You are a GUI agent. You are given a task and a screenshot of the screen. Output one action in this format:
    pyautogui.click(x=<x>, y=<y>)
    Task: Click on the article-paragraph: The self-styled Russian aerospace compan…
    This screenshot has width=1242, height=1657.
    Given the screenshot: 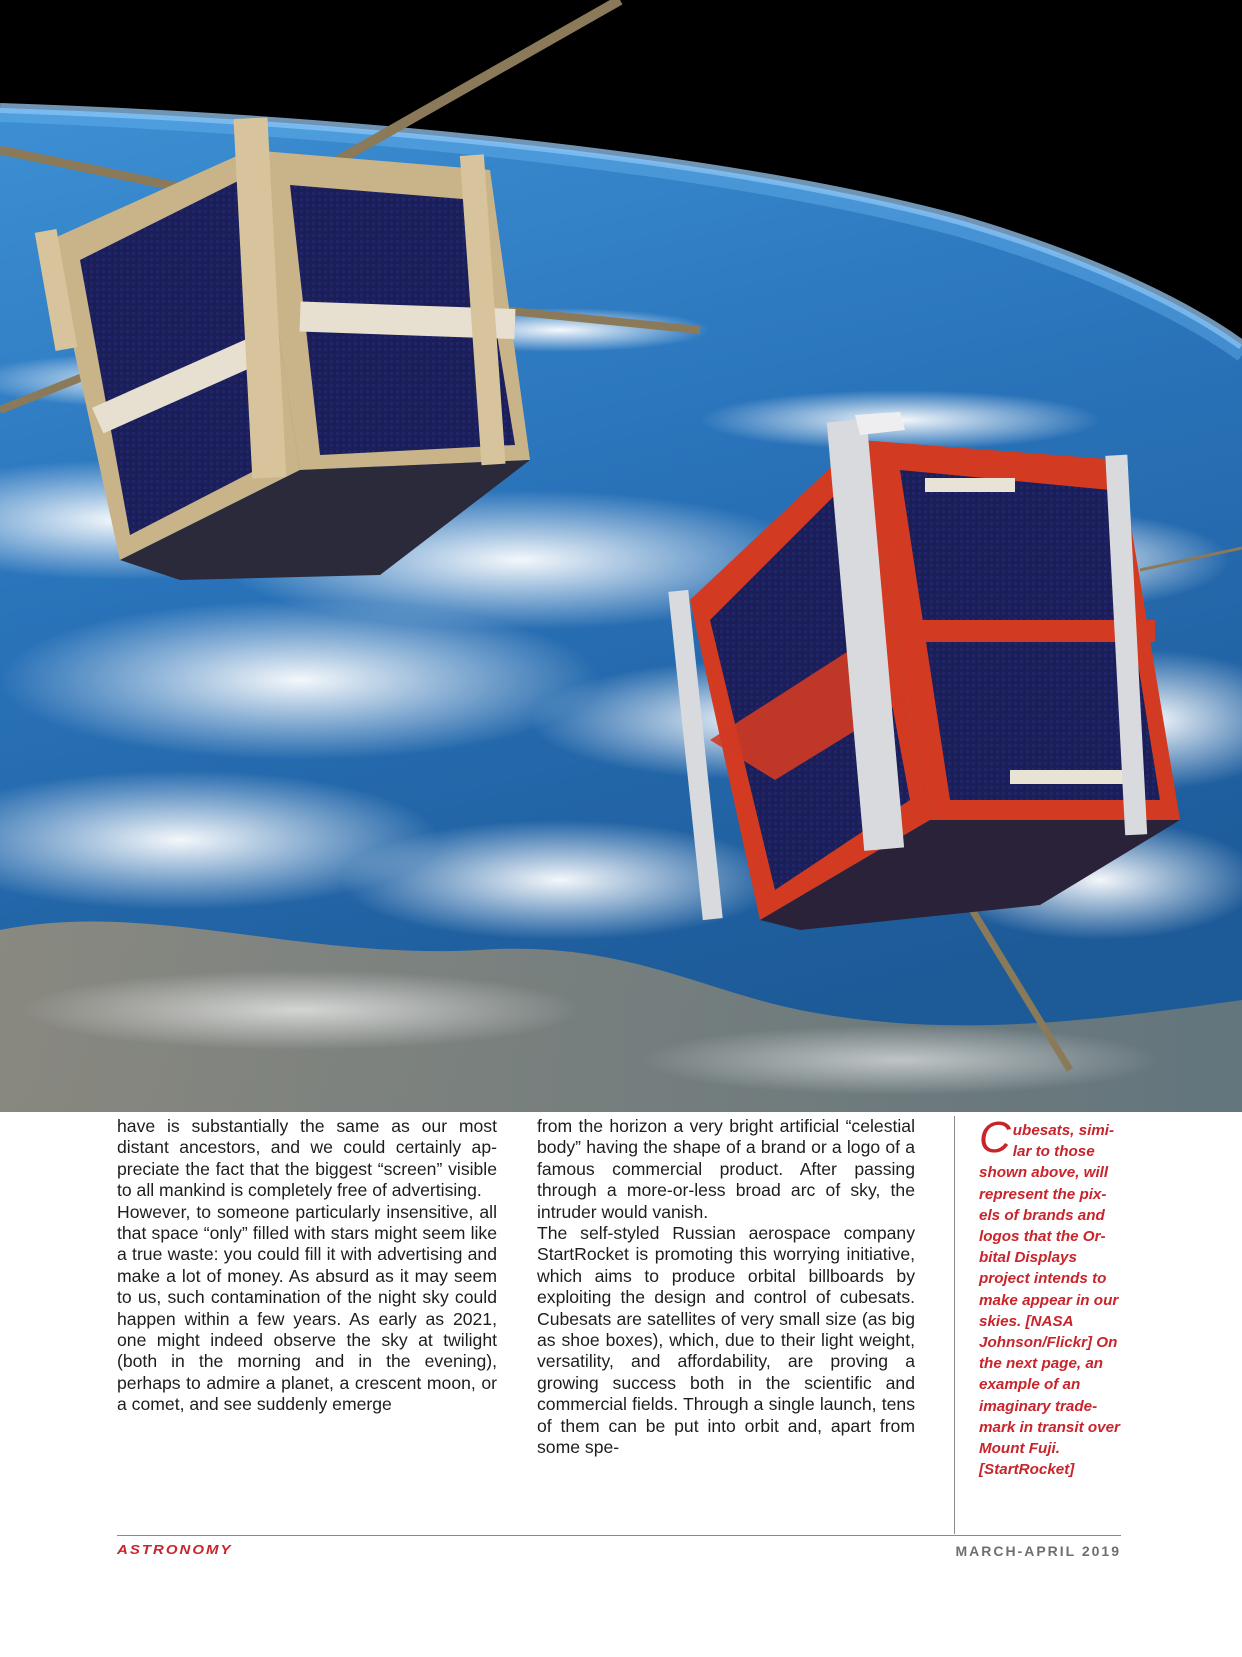 What is the action you would take?
    pyautogui.click(x=726, y=1340)
    